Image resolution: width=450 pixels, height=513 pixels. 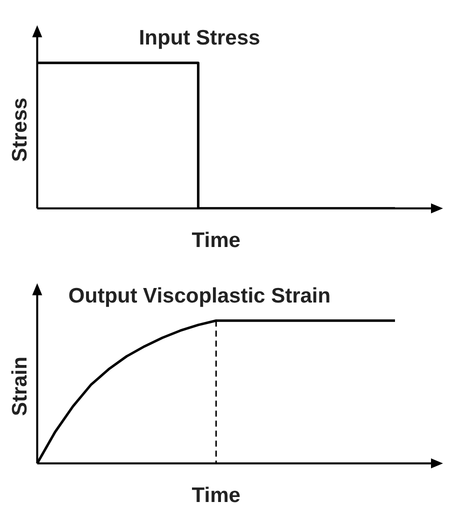 I want to click on y-axis-title: Stress, so click(x=20, y=130).